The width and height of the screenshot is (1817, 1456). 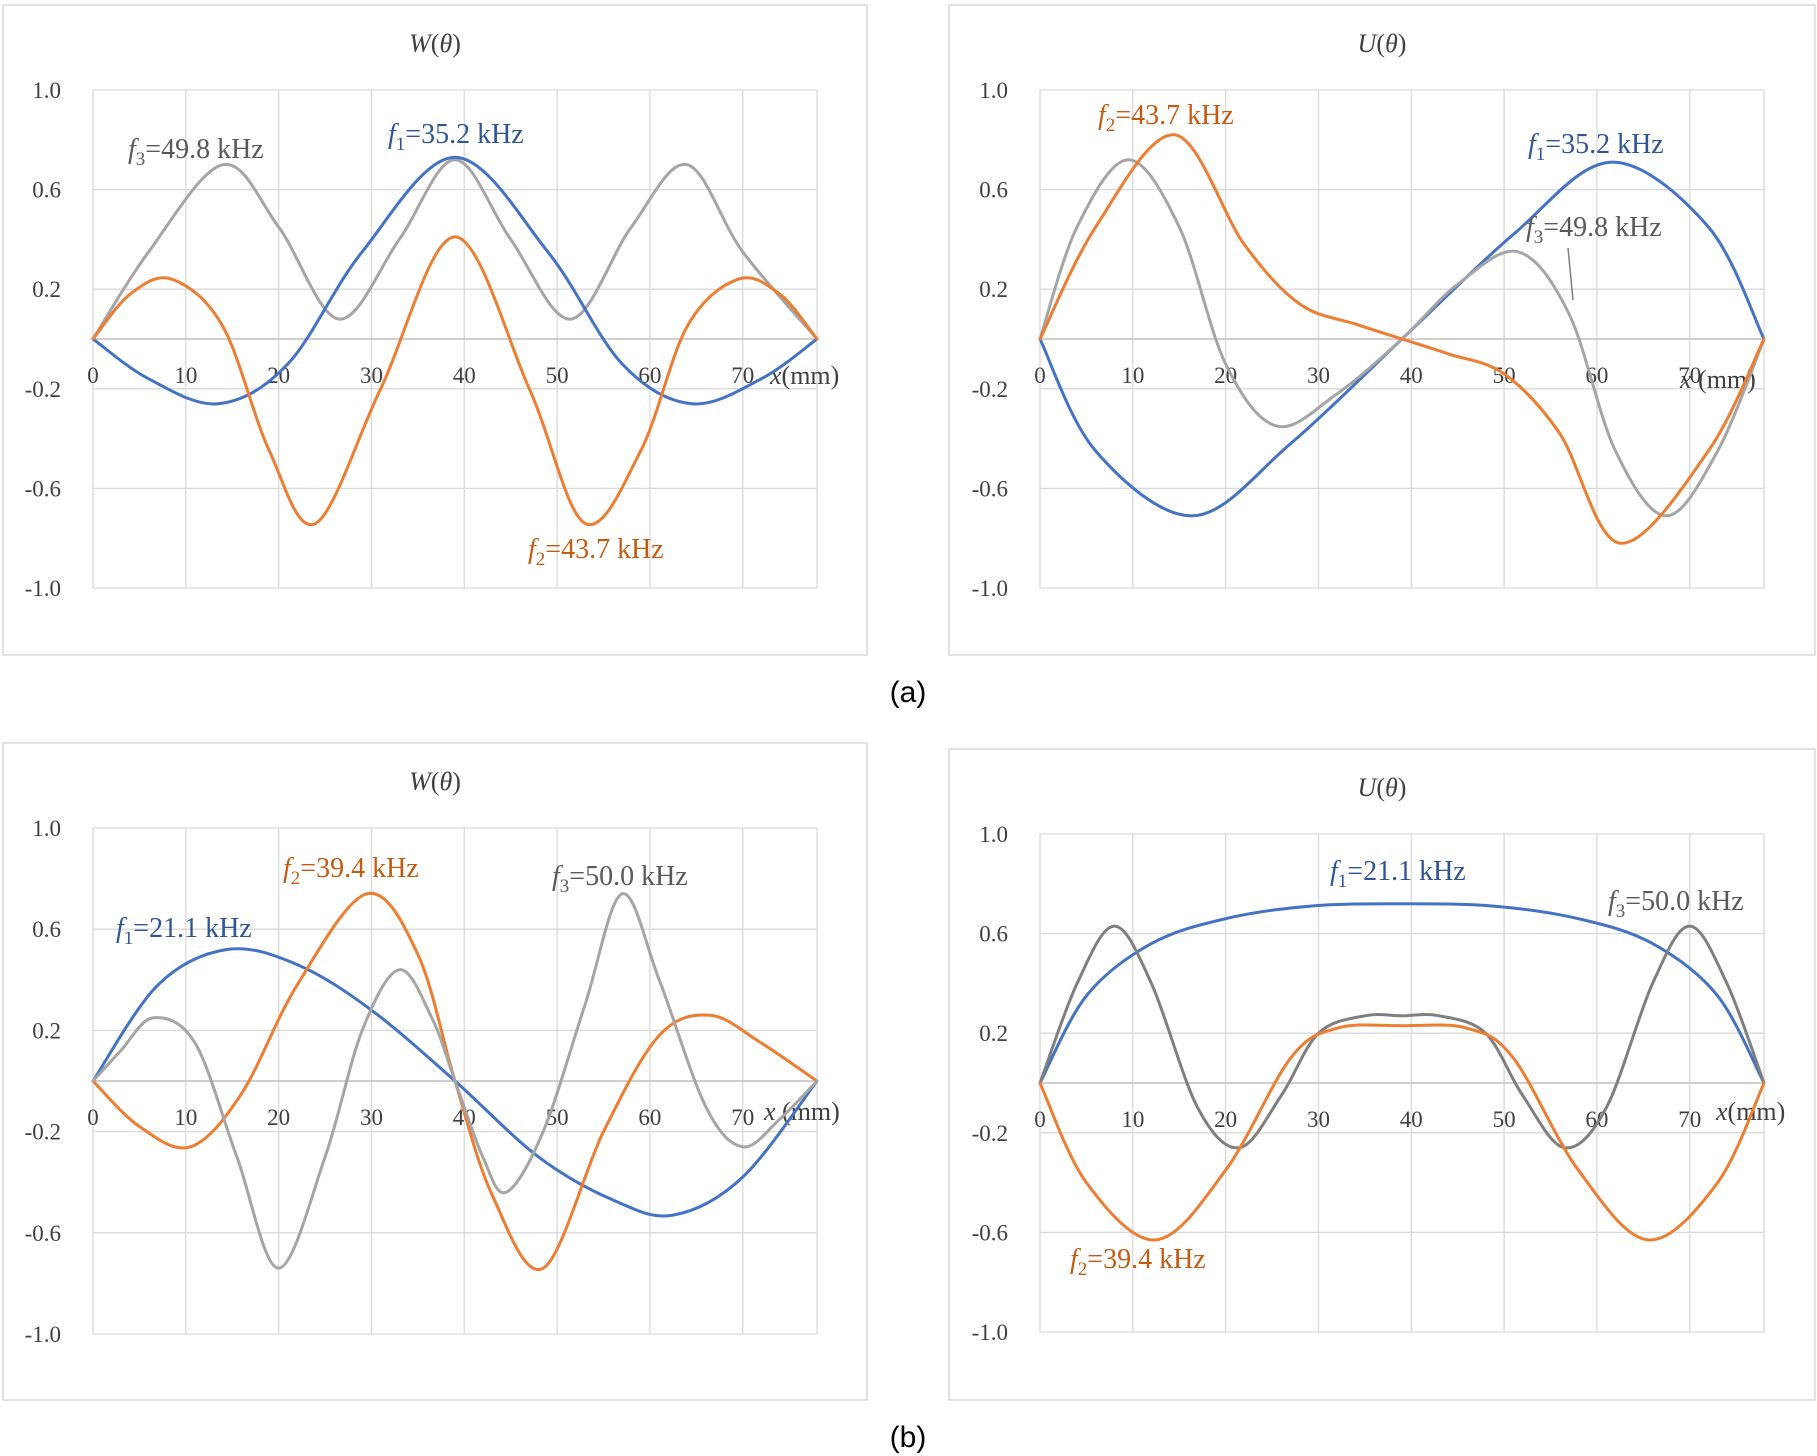 What do you see at coordinates (908, 1437) in the screenshot?
I see `subfigure-label-b: (b)` at bounding box center [908, 1437].